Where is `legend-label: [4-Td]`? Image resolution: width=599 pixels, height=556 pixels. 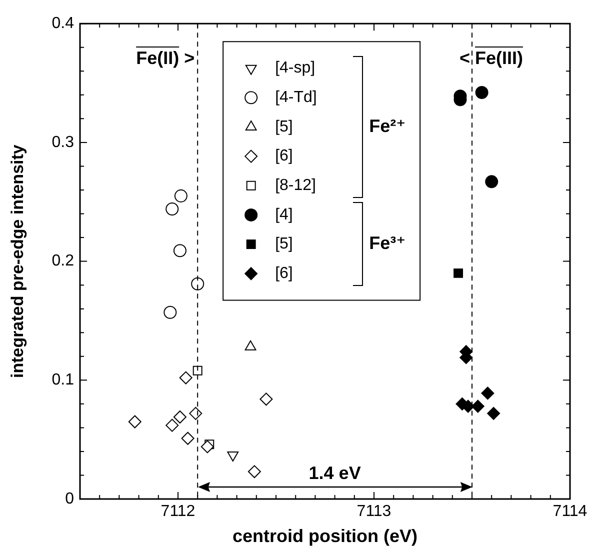
legend-label: [4-Td] is located at coordinates (296, 97).